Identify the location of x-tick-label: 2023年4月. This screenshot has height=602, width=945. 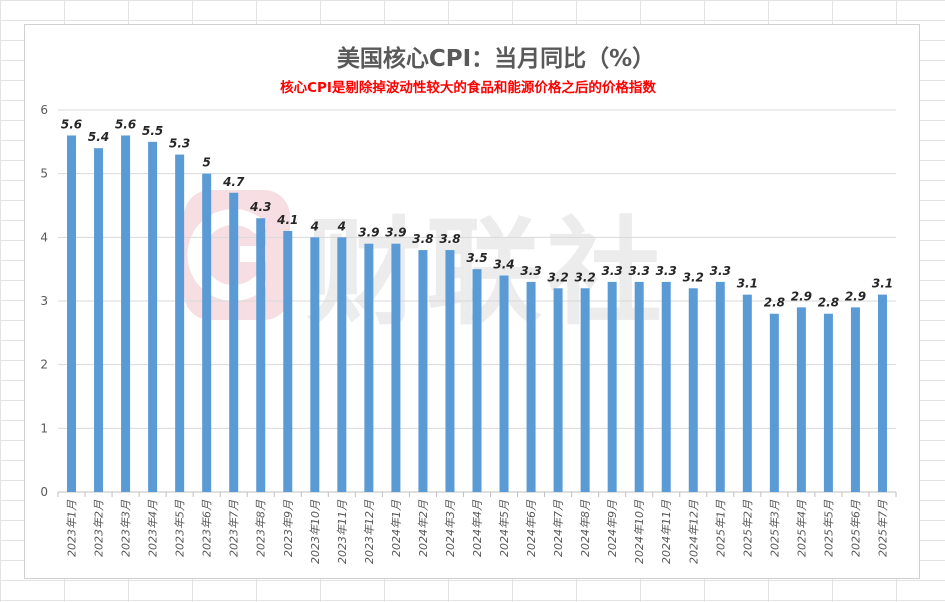
(153, 528).